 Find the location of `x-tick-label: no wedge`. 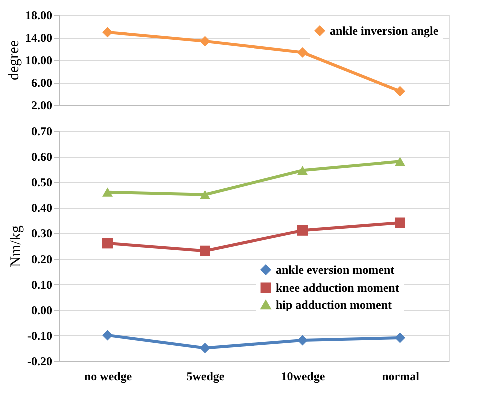

x-tick-label: no wedge is located at coordinates (108, 377).